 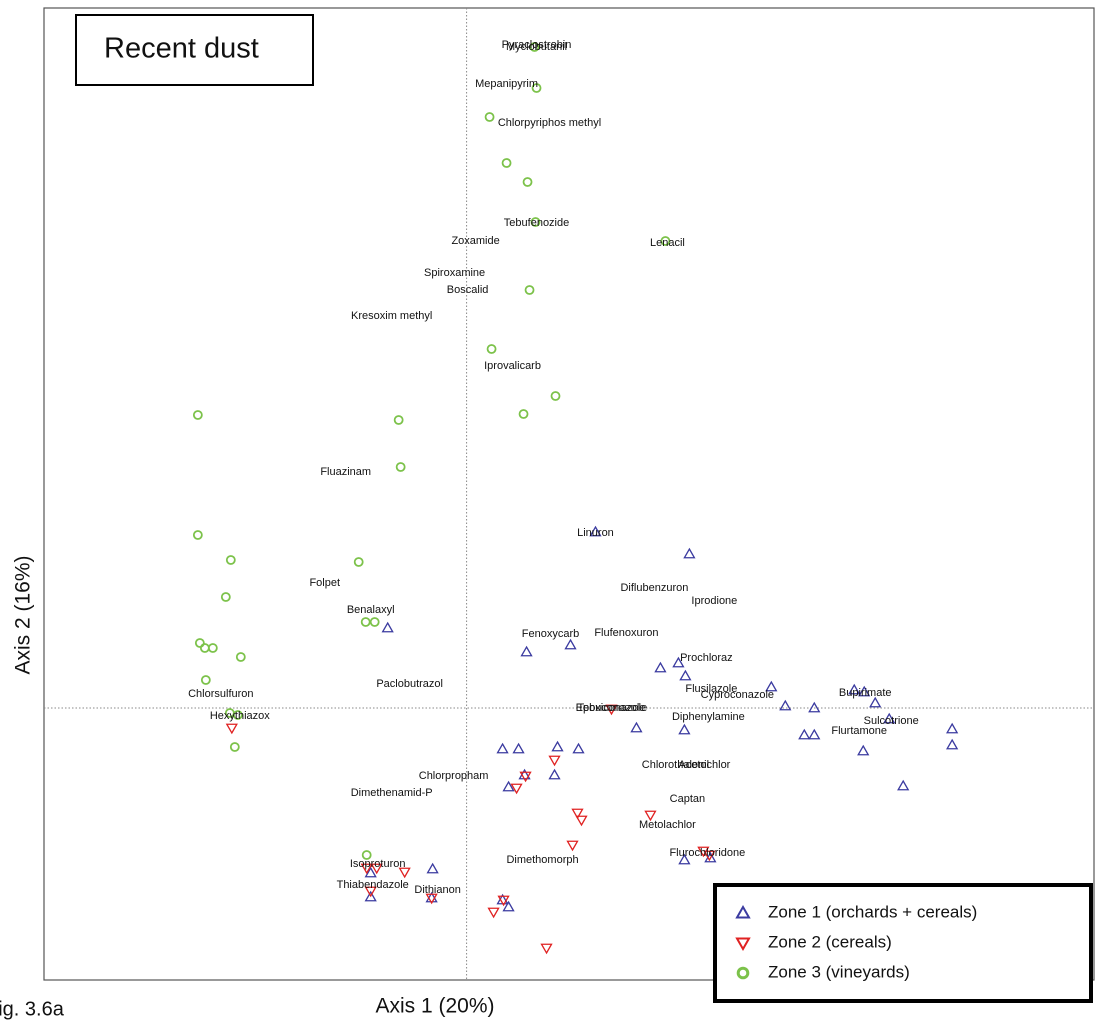 What do you see at coordinates (830, 941) in the screenshot?
I see `legend-label: Zone 2 (cereals)` at bounding box center [830, 941].